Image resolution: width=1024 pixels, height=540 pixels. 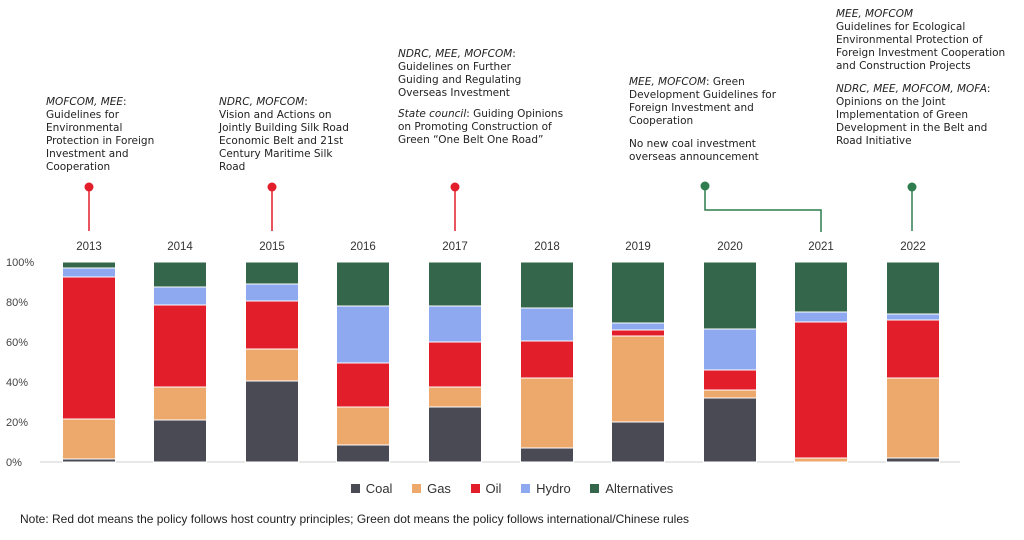 I want to click on x-tick-label: 2014, so click(x=180, y=247).